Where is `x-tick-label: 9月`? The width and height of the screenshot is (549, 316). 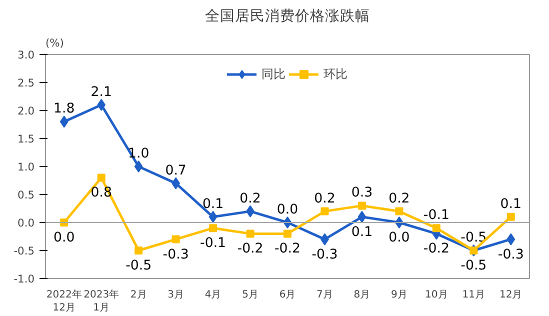 x-tick-label: 9月 is located at coordinates (399, 295).